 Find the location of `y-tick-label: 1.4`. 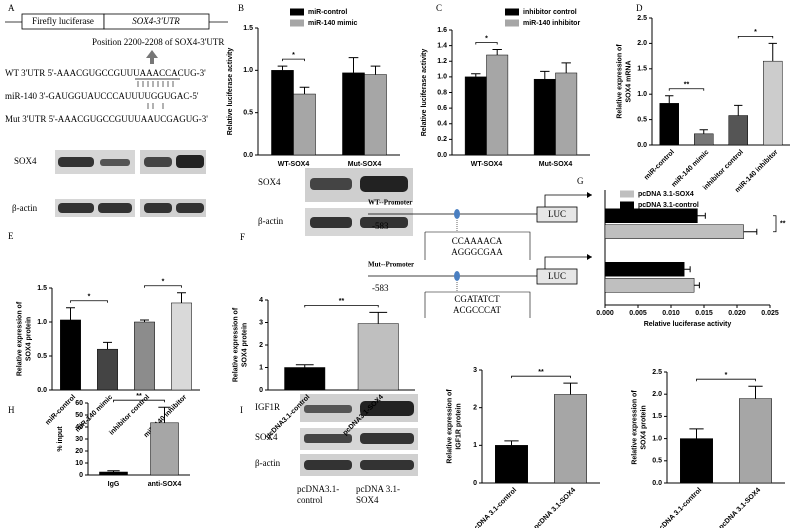

y-tick-label: 1.4 is located at coordinates (442, 45).